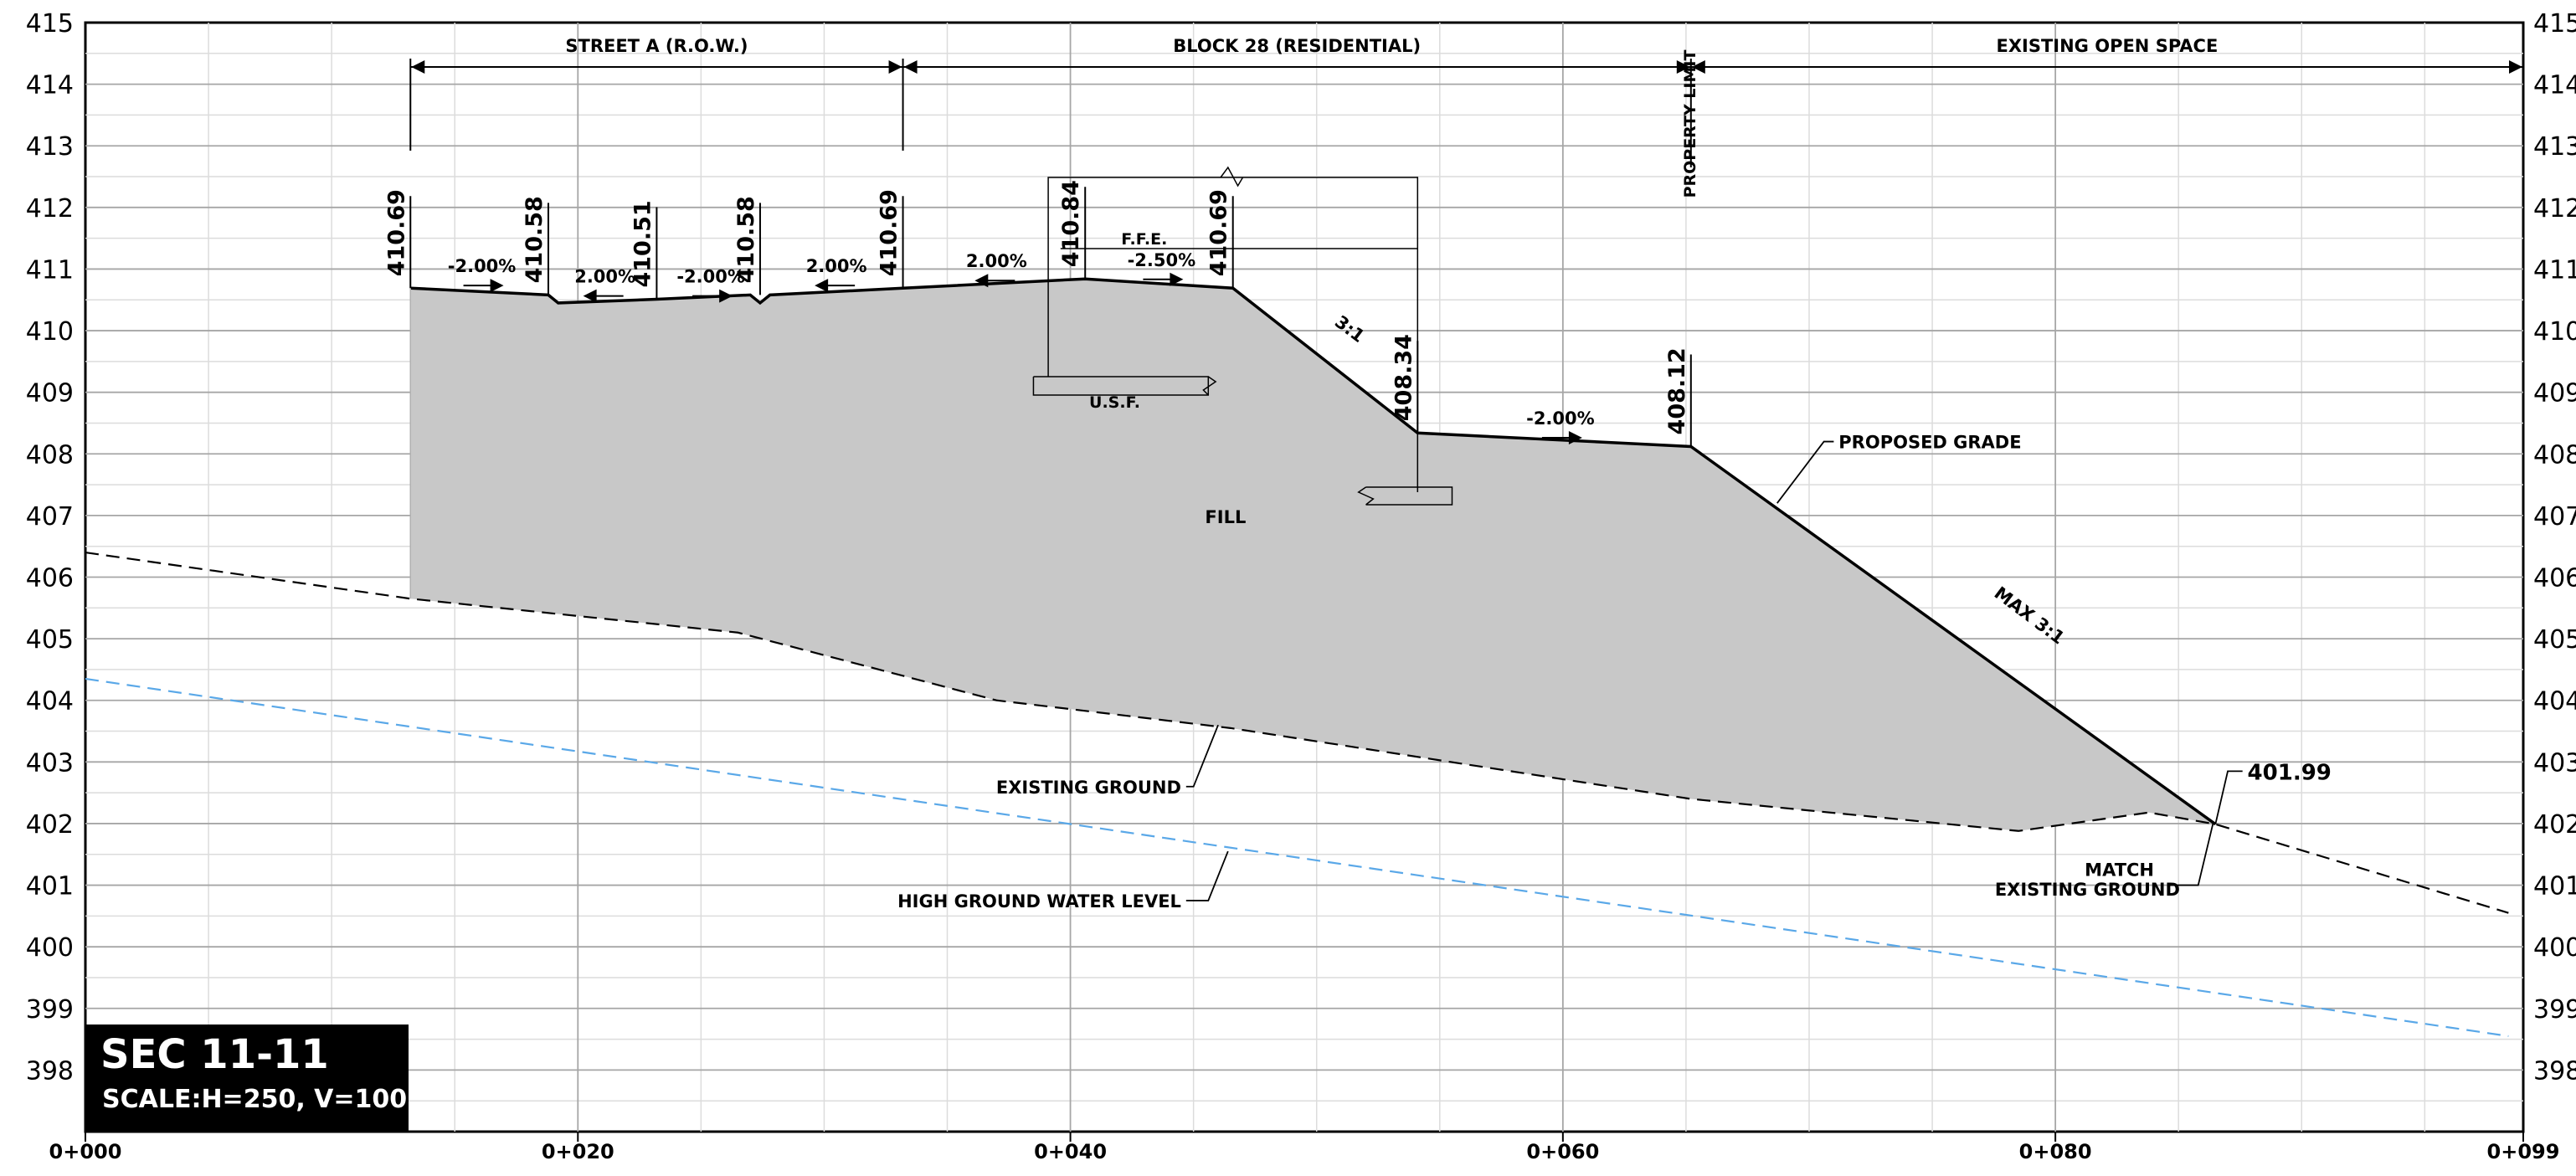 The width and height of the screenshot is (2576, 1176). I want to click on y-axis-label-right: 400, so click(2554, 948).